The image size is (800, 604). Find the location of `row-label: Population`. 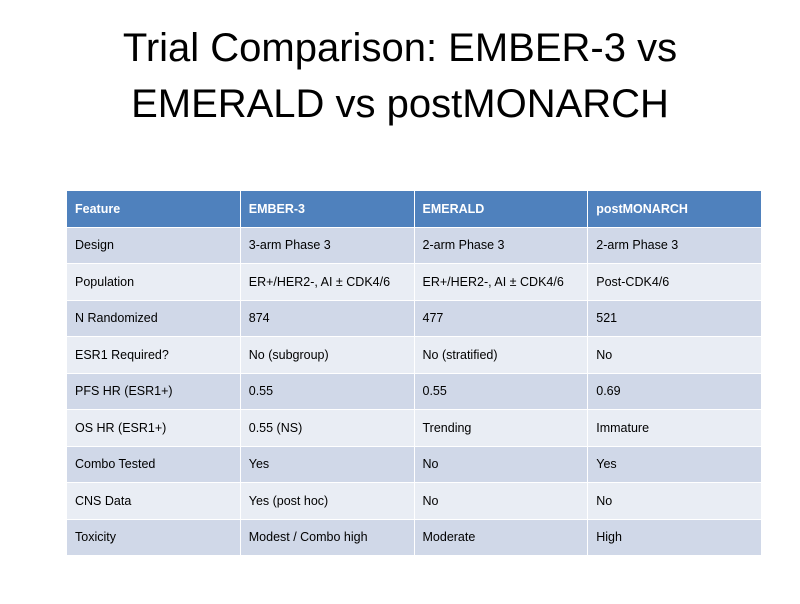

row-label: Population is located at coordinates (153, 282).